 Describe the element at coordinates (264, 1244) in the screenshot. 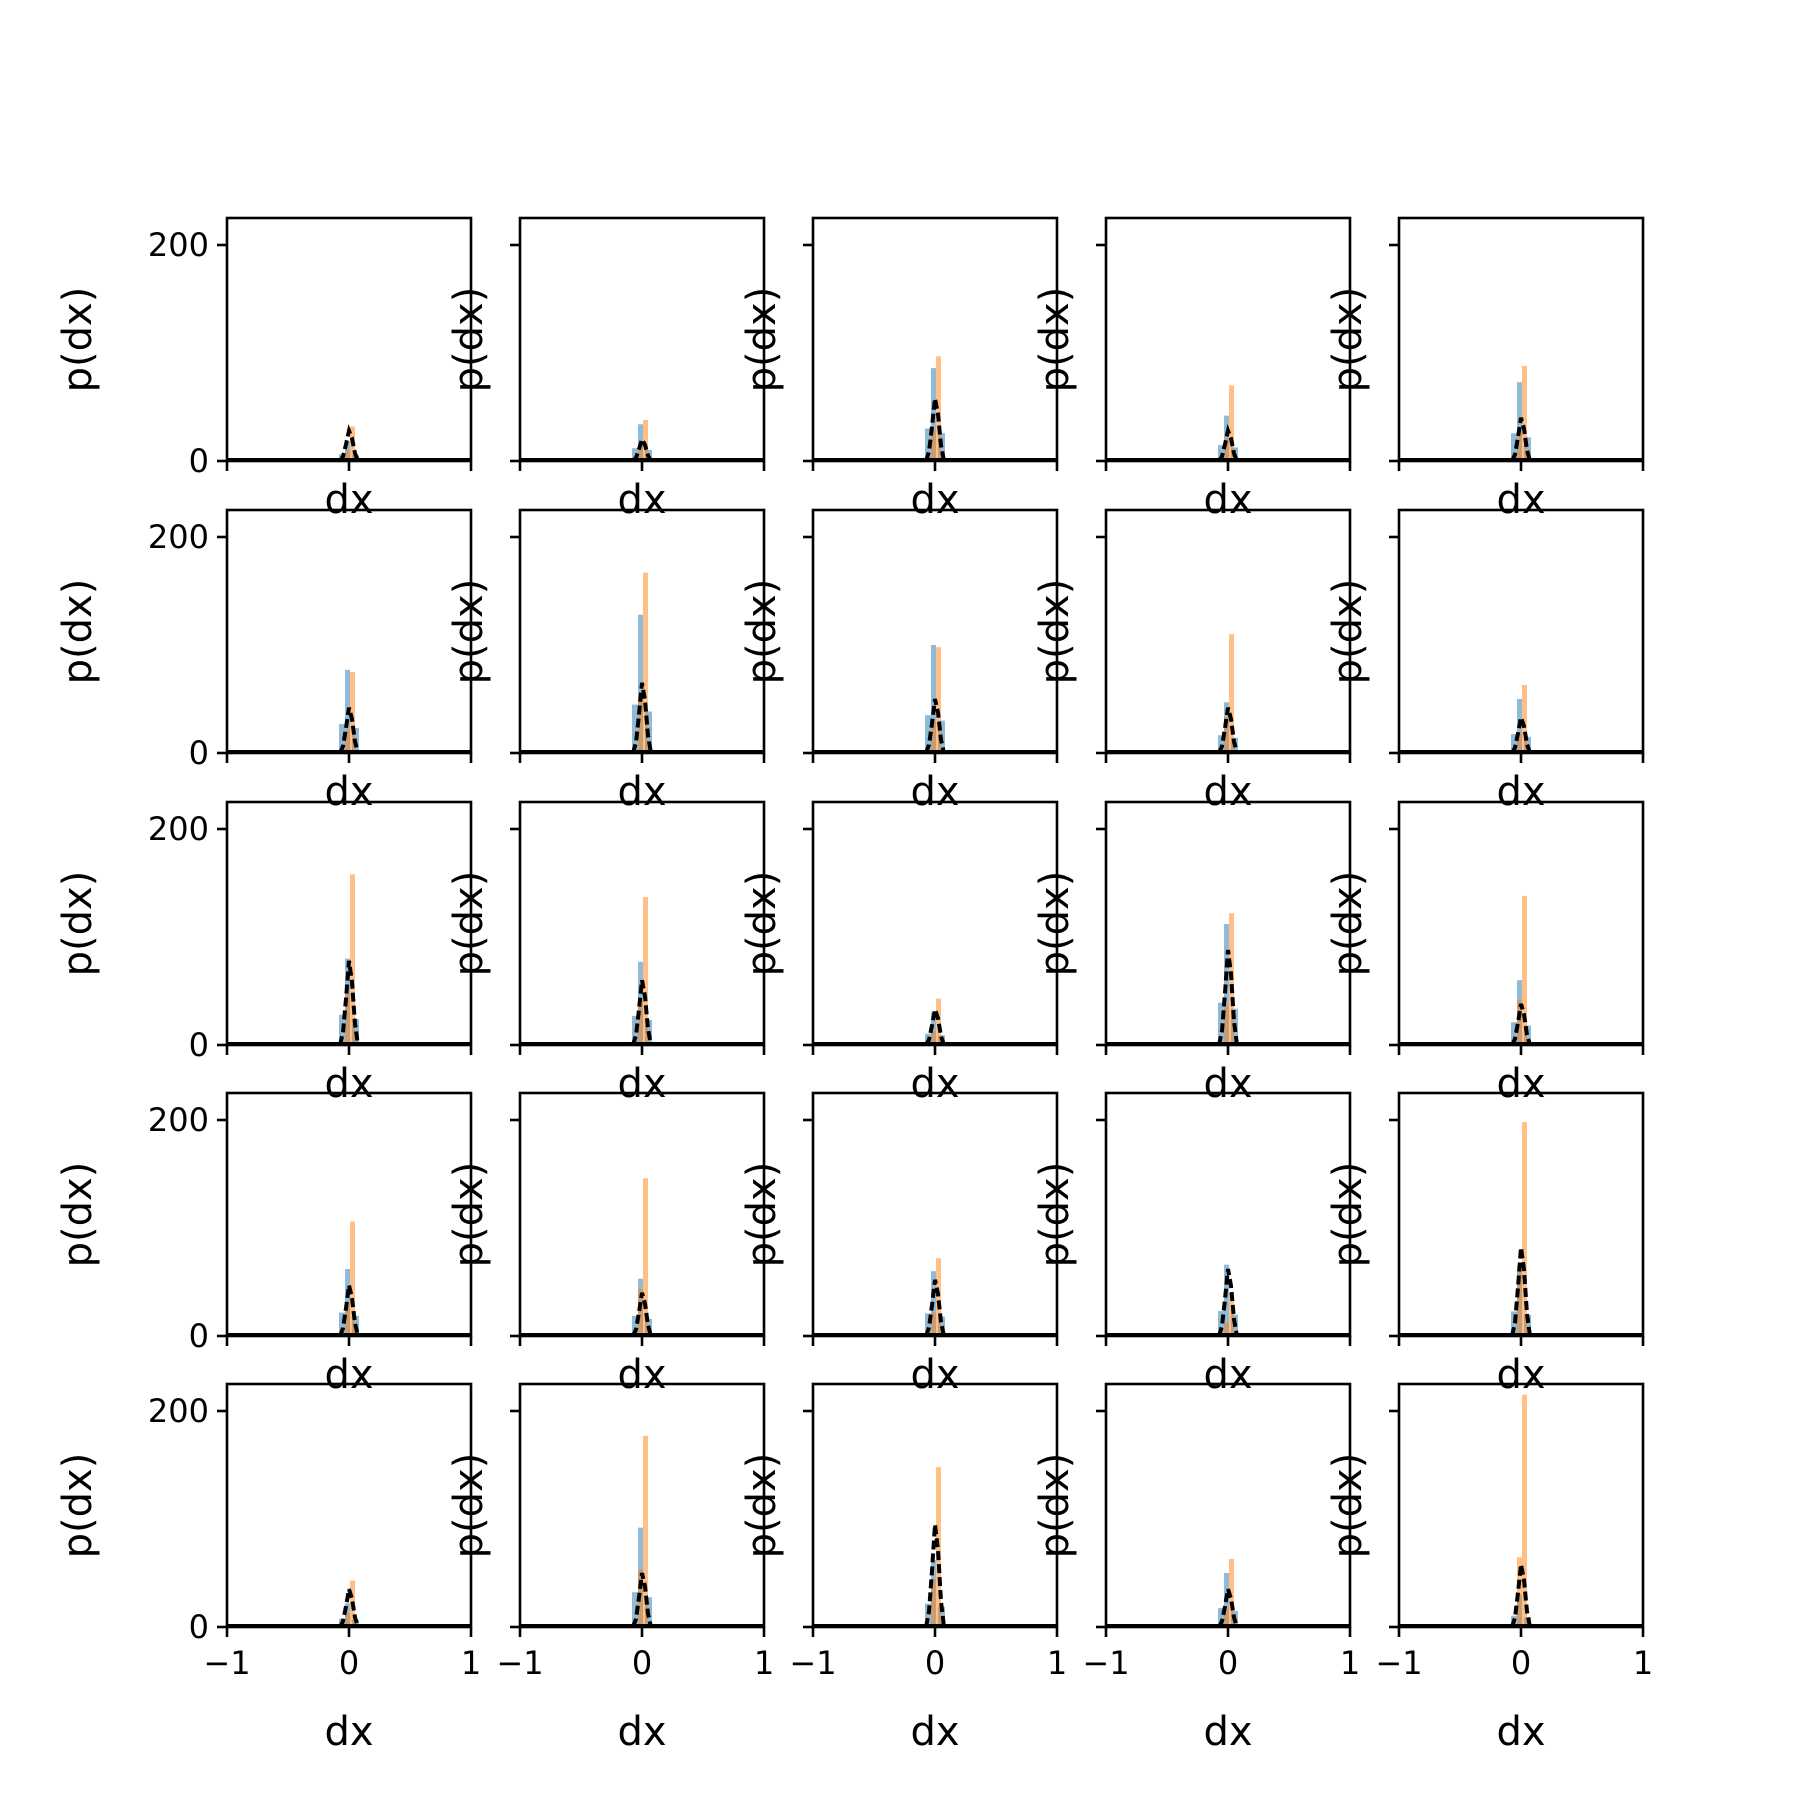

I see `subplot-r4-c1: 0 200 dx p(dx)` at that location.